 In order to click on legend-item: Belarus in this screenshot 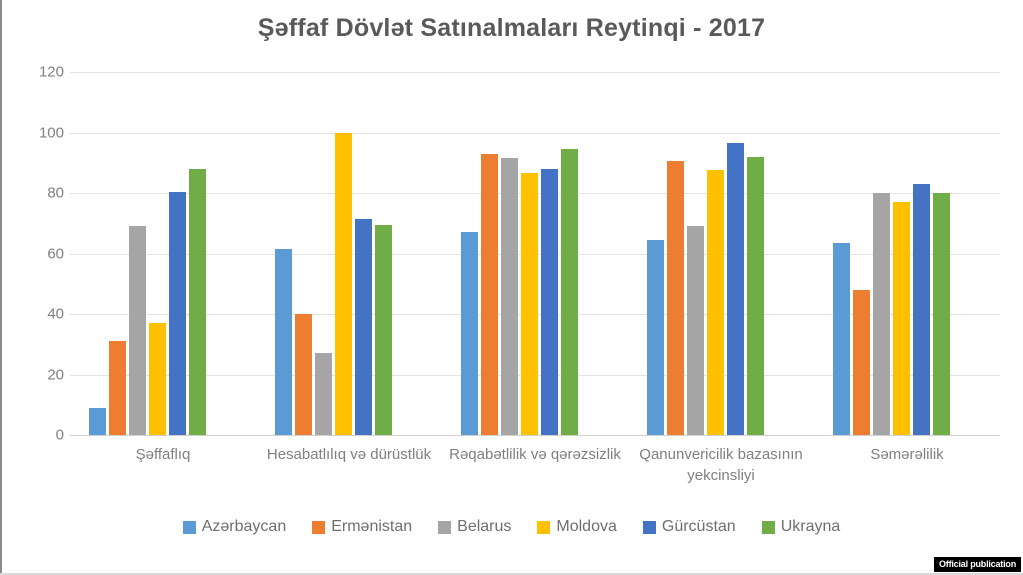, I will do `click(474, 527)`.